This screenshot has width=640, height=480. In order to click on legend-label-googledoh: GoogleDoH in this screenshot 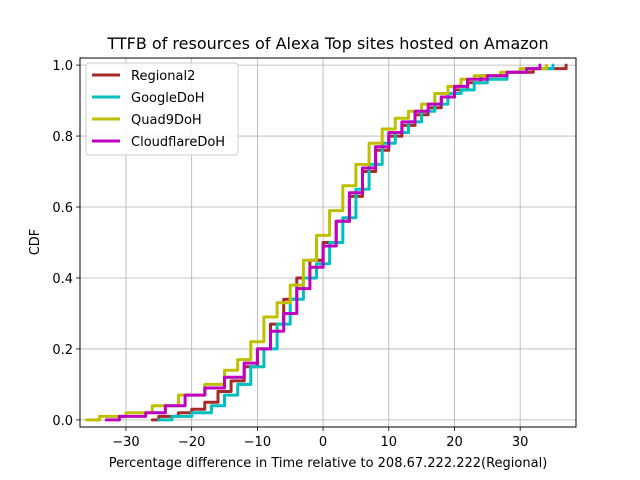, I will do `click(168, 98)`.